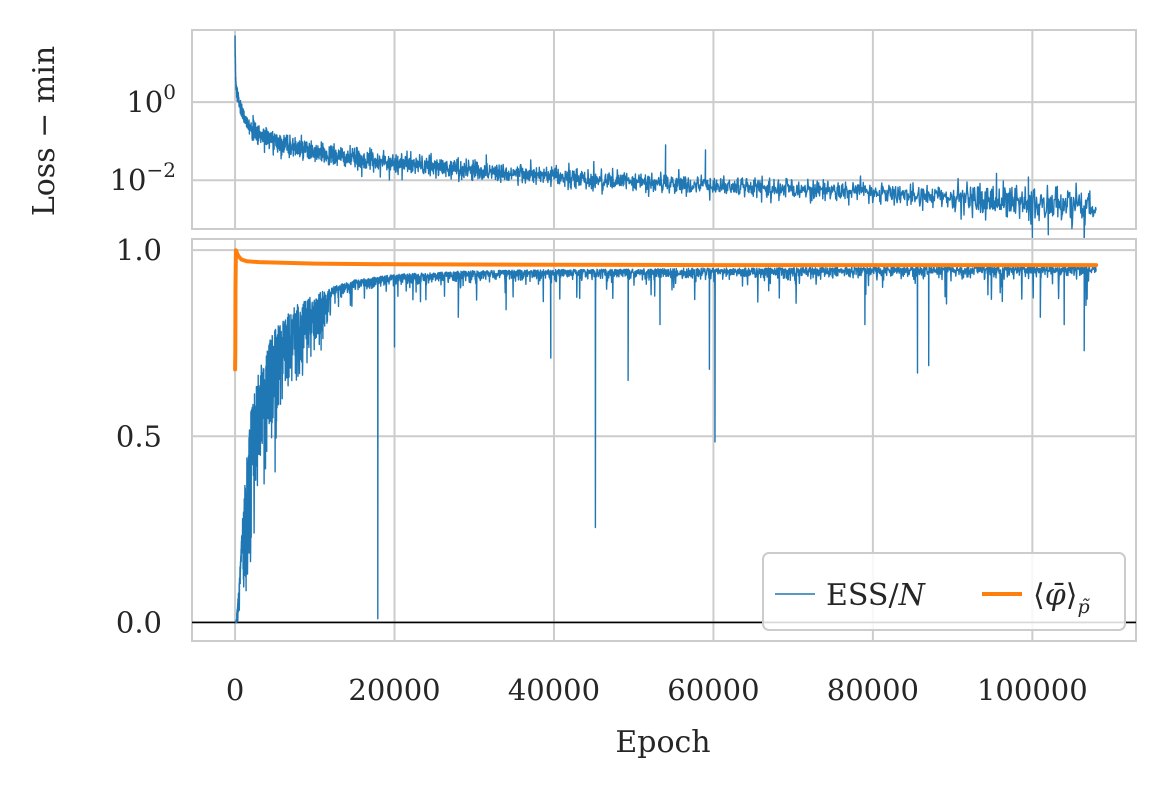 This screenshot has width=1165, height=792. I want to click on legend-ess-label: ESS/N, so click(876, 595).